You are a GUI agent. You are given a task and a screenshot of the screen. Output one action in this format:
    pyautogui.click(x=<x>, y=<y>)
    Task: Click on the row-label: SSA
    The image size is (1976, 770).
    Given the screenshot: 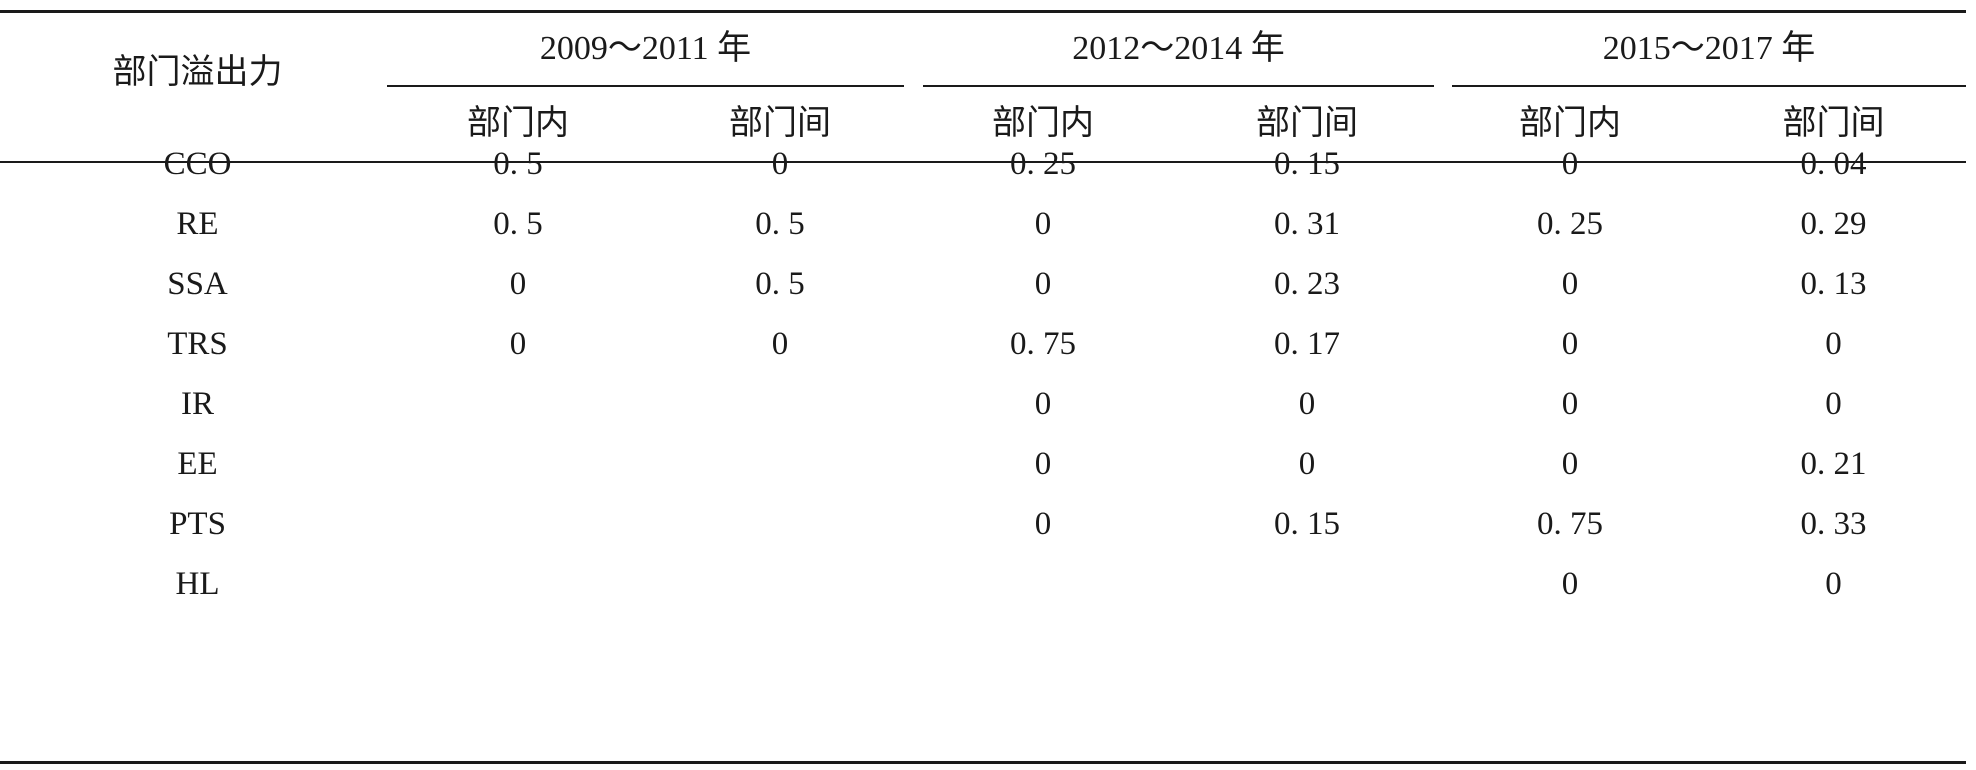 What is the action you would take?
    pyautogui.click(x=197, y=284)
    